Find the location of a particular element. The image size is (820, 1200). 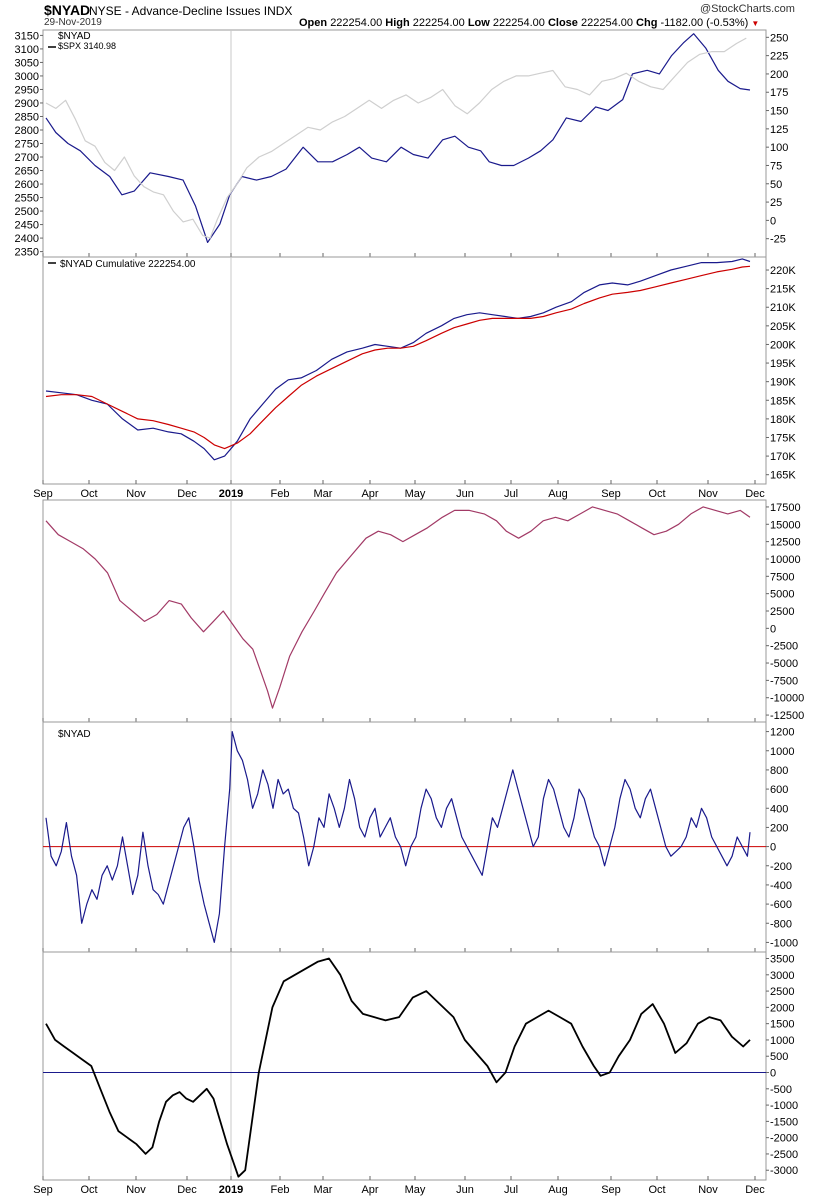

symbol-title: $NYAD is located at coordinates (67, 10).